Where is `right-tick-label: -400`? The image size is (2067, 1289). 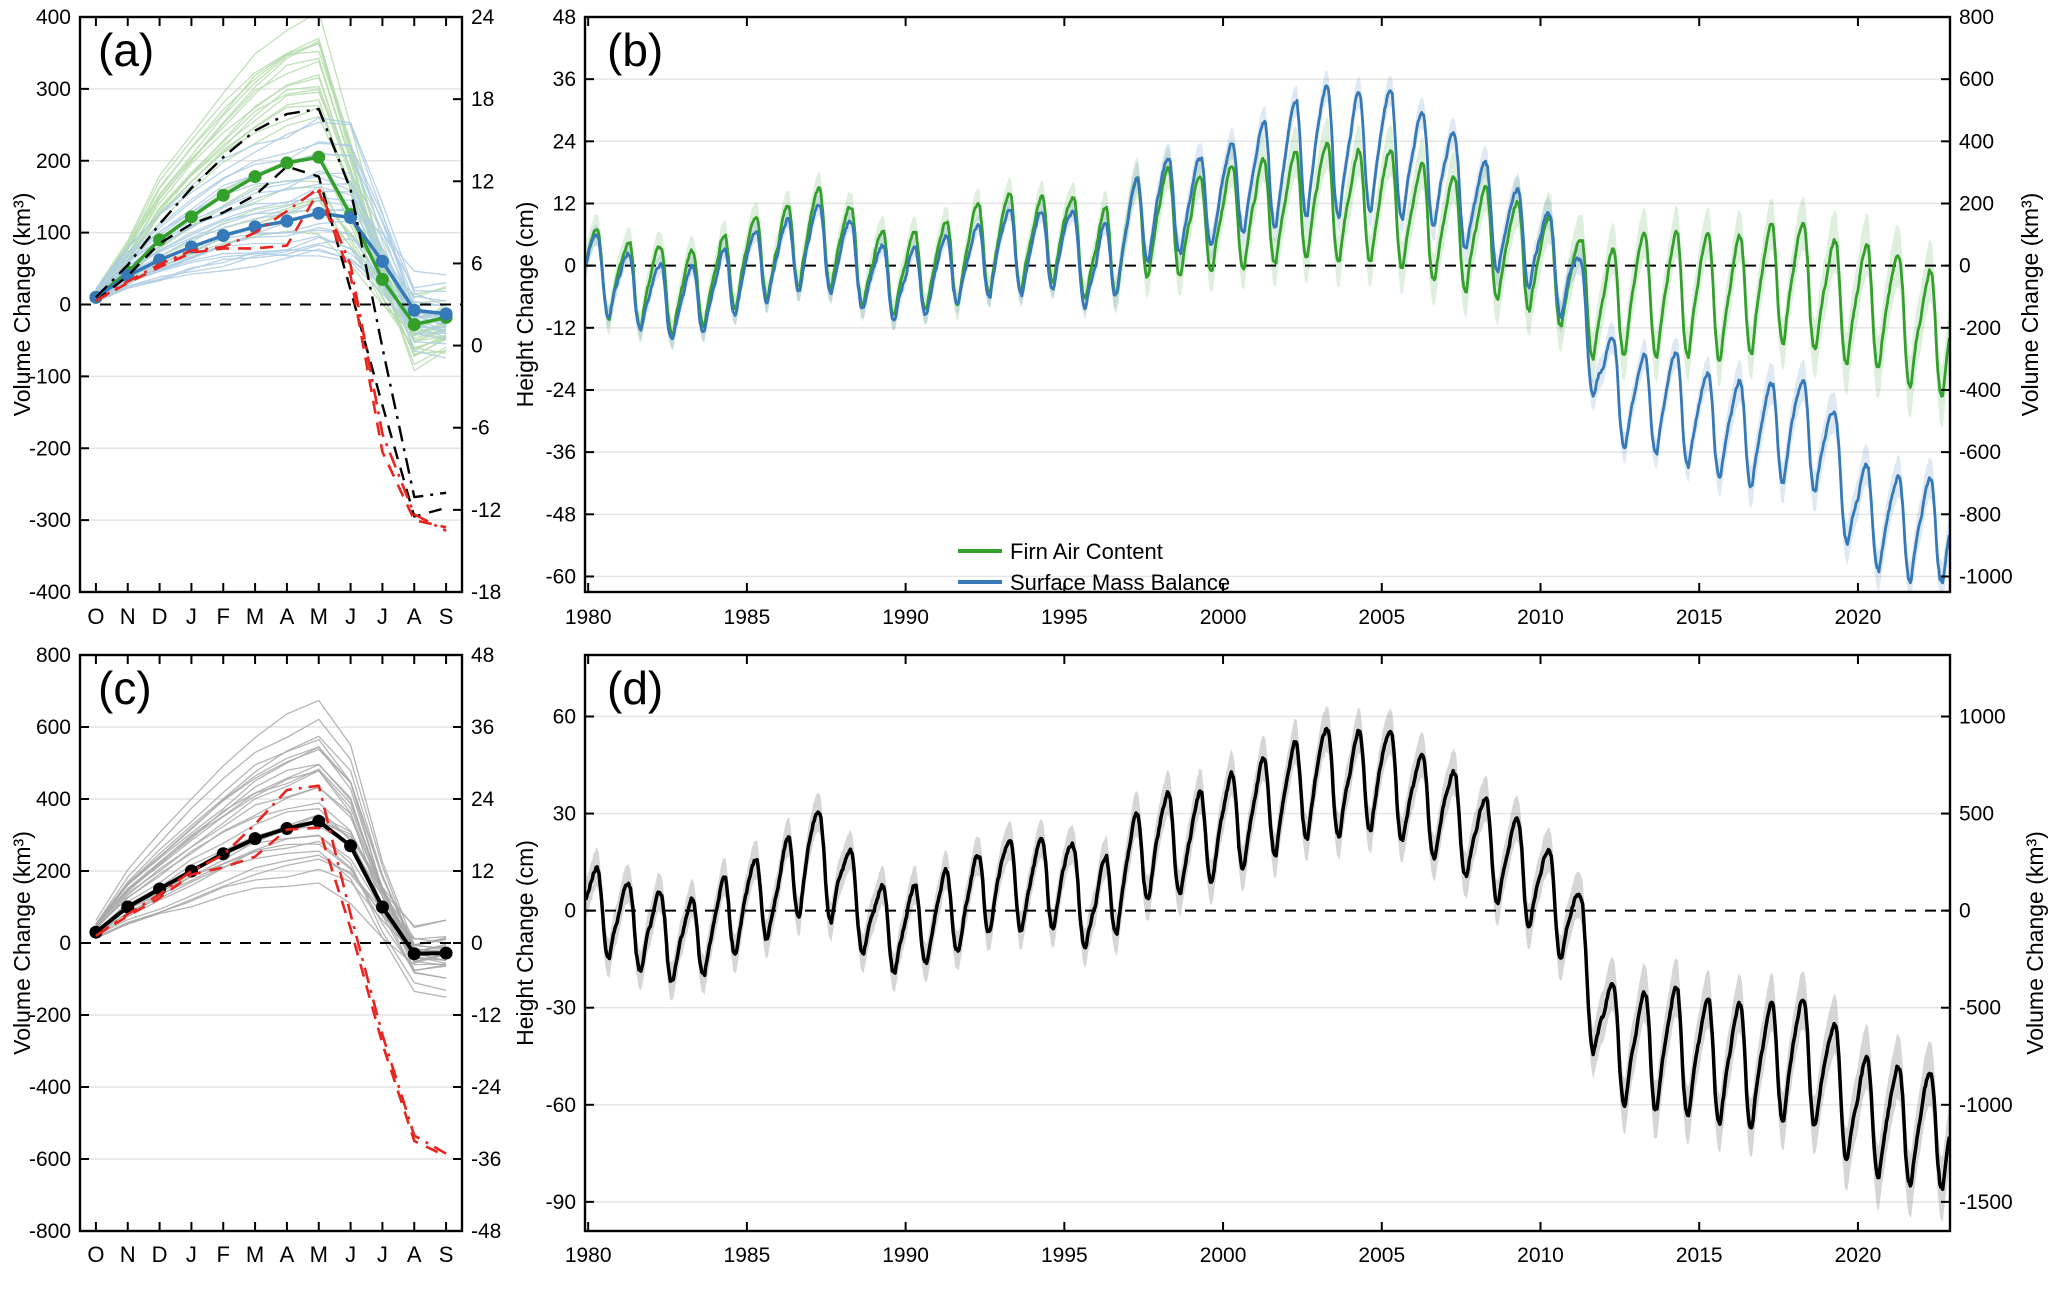 right-tick-label: -400 is located at coordinates (1980, 390).